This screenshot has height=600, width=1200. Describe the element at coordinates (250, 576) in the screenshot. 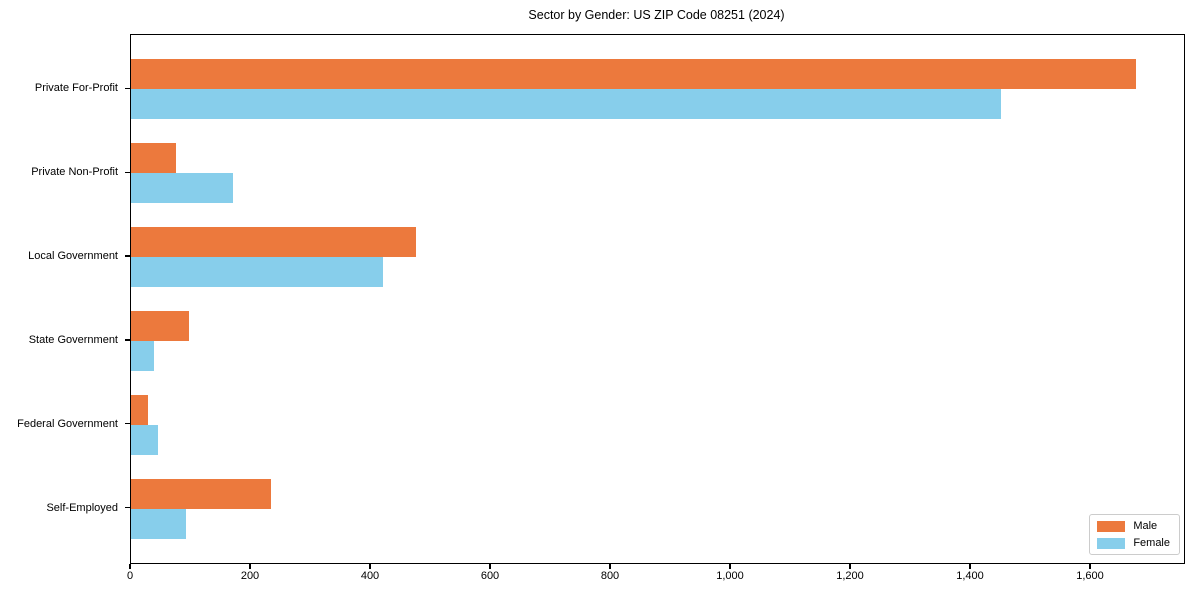

I see `xtick-label-200: 200` at that location.